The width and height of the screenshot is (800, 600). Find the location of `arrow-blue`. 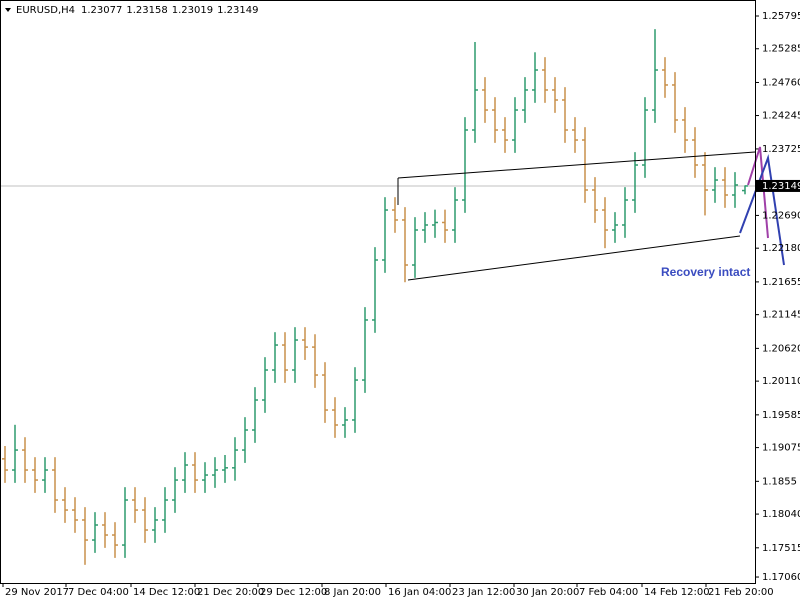

arrow-blue is located at coordinates (762, 210).